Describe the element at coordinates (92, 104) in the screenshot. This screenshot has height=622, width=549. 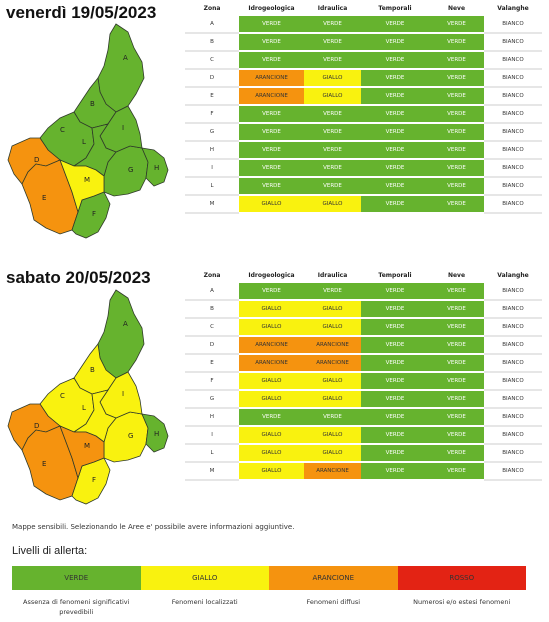
I see `map-zone-label: B` at that location.